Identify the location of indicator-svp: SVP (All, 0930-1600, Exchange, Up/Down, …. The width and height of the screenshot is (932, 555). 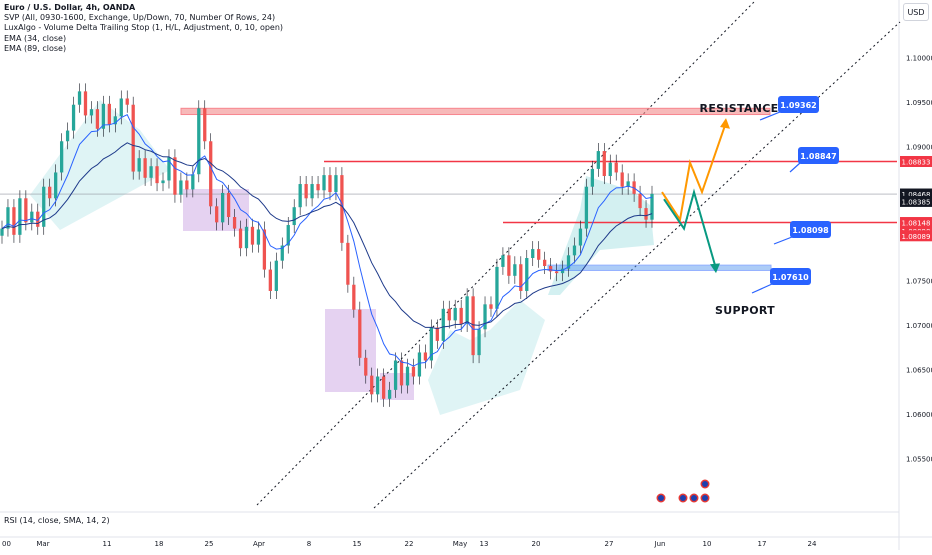
(140, 18).